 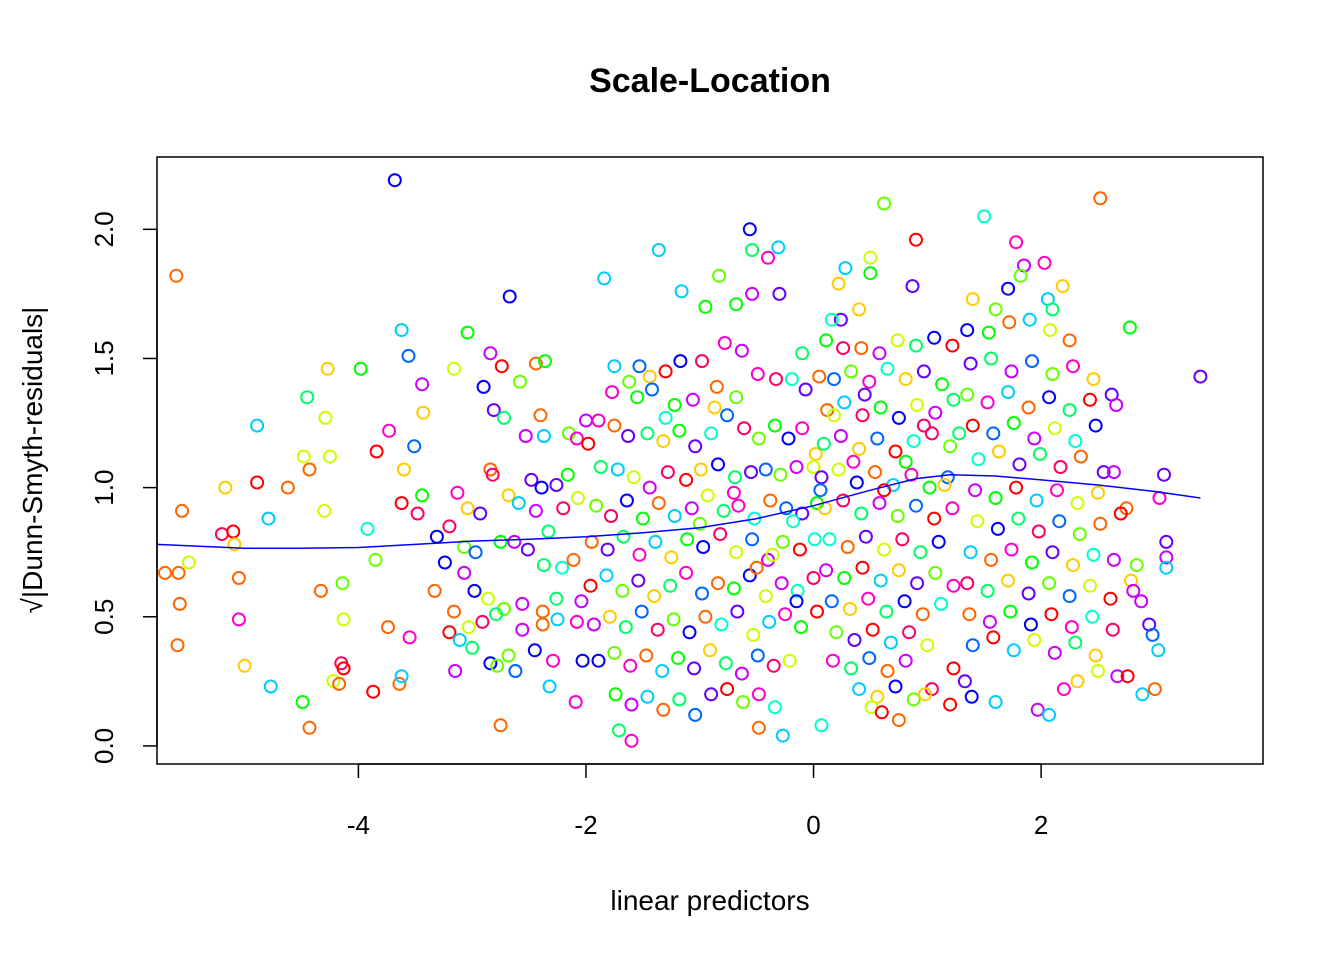 What do you see at coordinates (1041, 825) in the screenshot?
I see `x-tick-label: 2` at bounding box center [1041, 825].